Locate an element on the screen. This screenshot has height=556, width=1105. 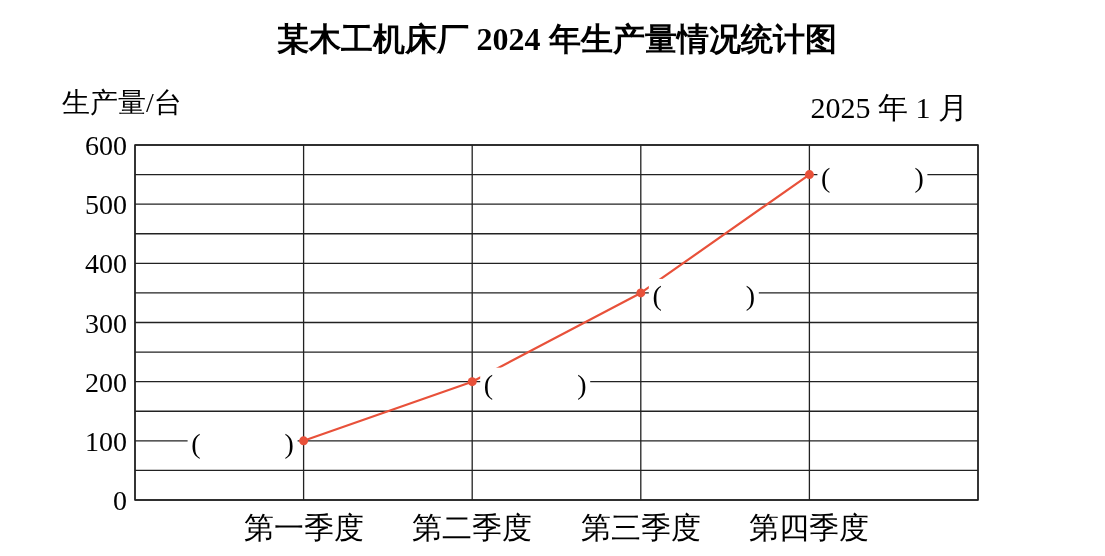
x-tick-label: 第四季度 is located at coordinates (809, 527).